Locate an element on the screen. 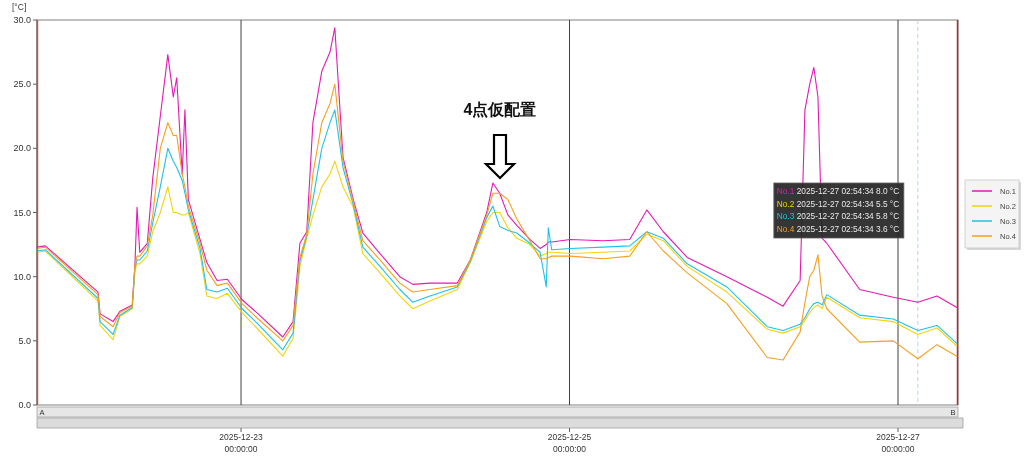 The height and width of the screenshot is (459, 1024). y-tick-label: 30.0 is located at coordinates (22, 20).